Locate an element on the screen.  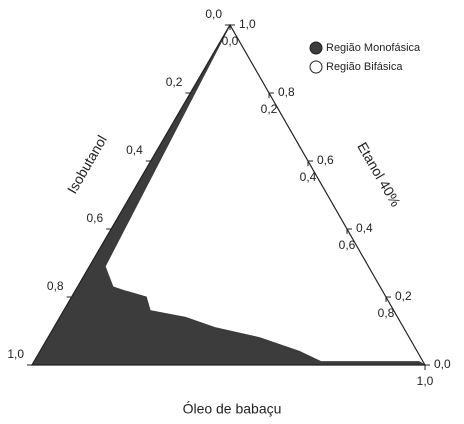
oil-tick-label: 1,0 is located at coordinates (425, 381).